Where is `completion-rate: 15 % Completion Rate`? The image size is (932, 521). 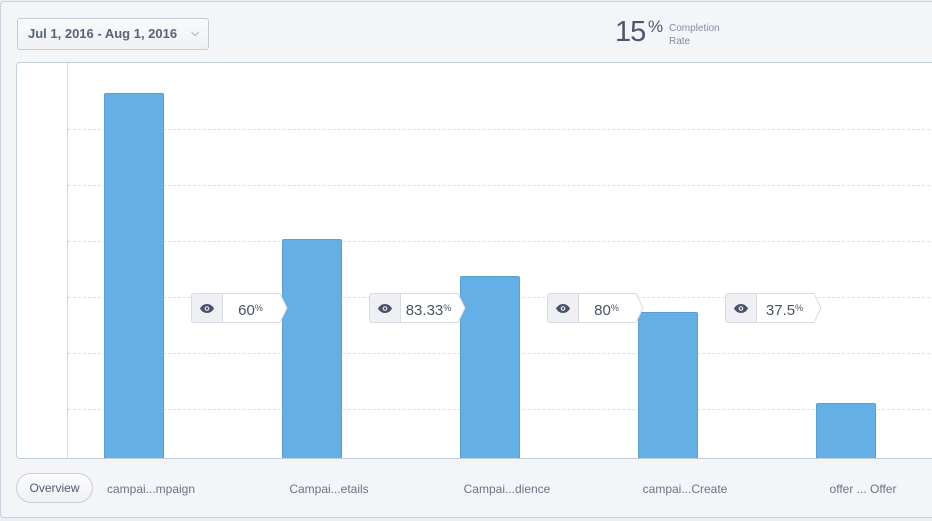
completion-rate: 15 % Completion Rate is located at coordinates (667, 32).